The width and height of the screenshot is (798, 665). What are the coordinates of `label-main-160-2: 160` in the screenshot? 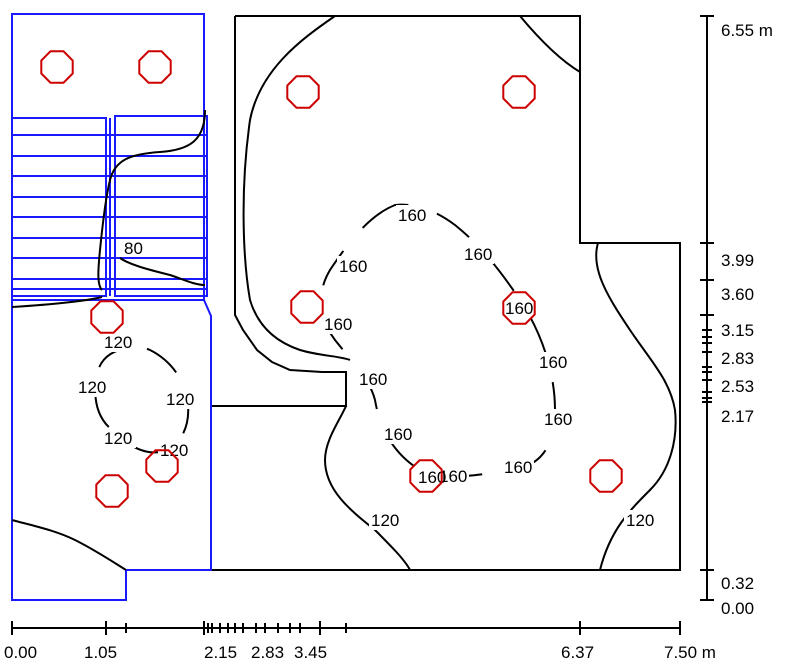 It's located at (478, 254).